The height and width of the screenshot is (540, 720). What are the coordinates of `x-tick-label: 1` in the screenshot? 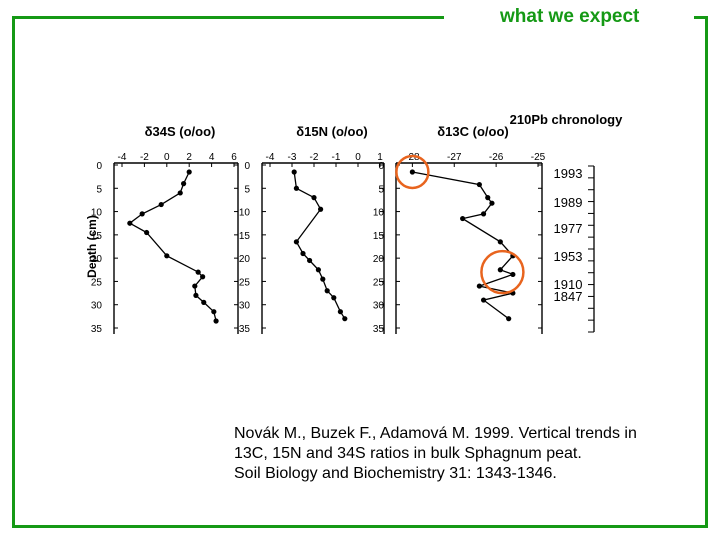 It's located at (380, 157).